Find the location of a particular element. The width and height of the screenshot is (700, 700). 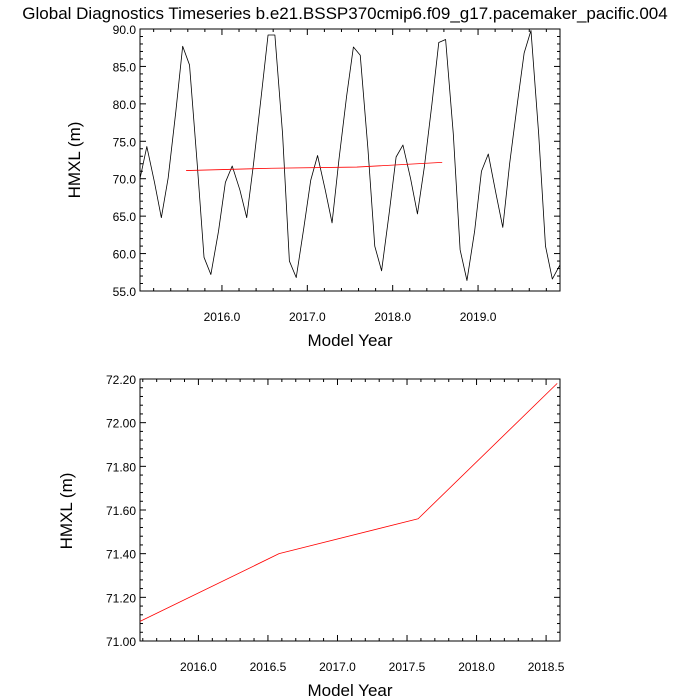

top-y-tick-label: 80.0 is located at coordinates (125, 105).